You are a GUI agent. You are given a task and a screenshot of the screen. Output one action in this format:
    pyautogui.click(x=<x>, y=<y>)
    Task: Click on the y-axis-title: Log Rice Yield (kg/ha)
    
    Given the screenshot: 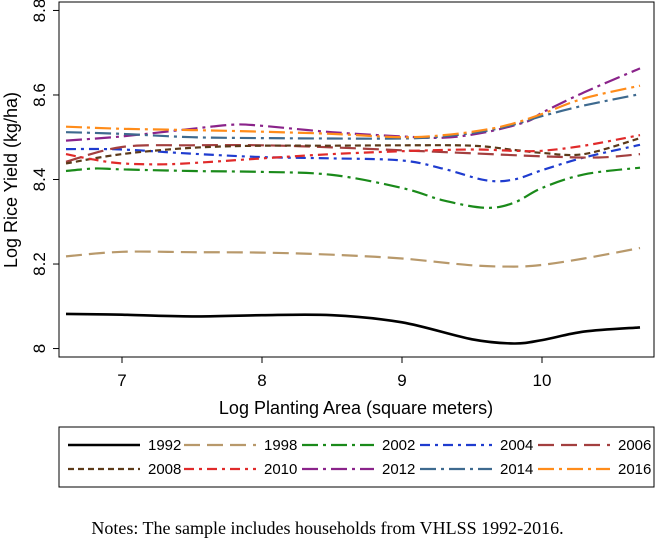 What is the action you would take?
    pyautogui.click(x=11, y=180)
    